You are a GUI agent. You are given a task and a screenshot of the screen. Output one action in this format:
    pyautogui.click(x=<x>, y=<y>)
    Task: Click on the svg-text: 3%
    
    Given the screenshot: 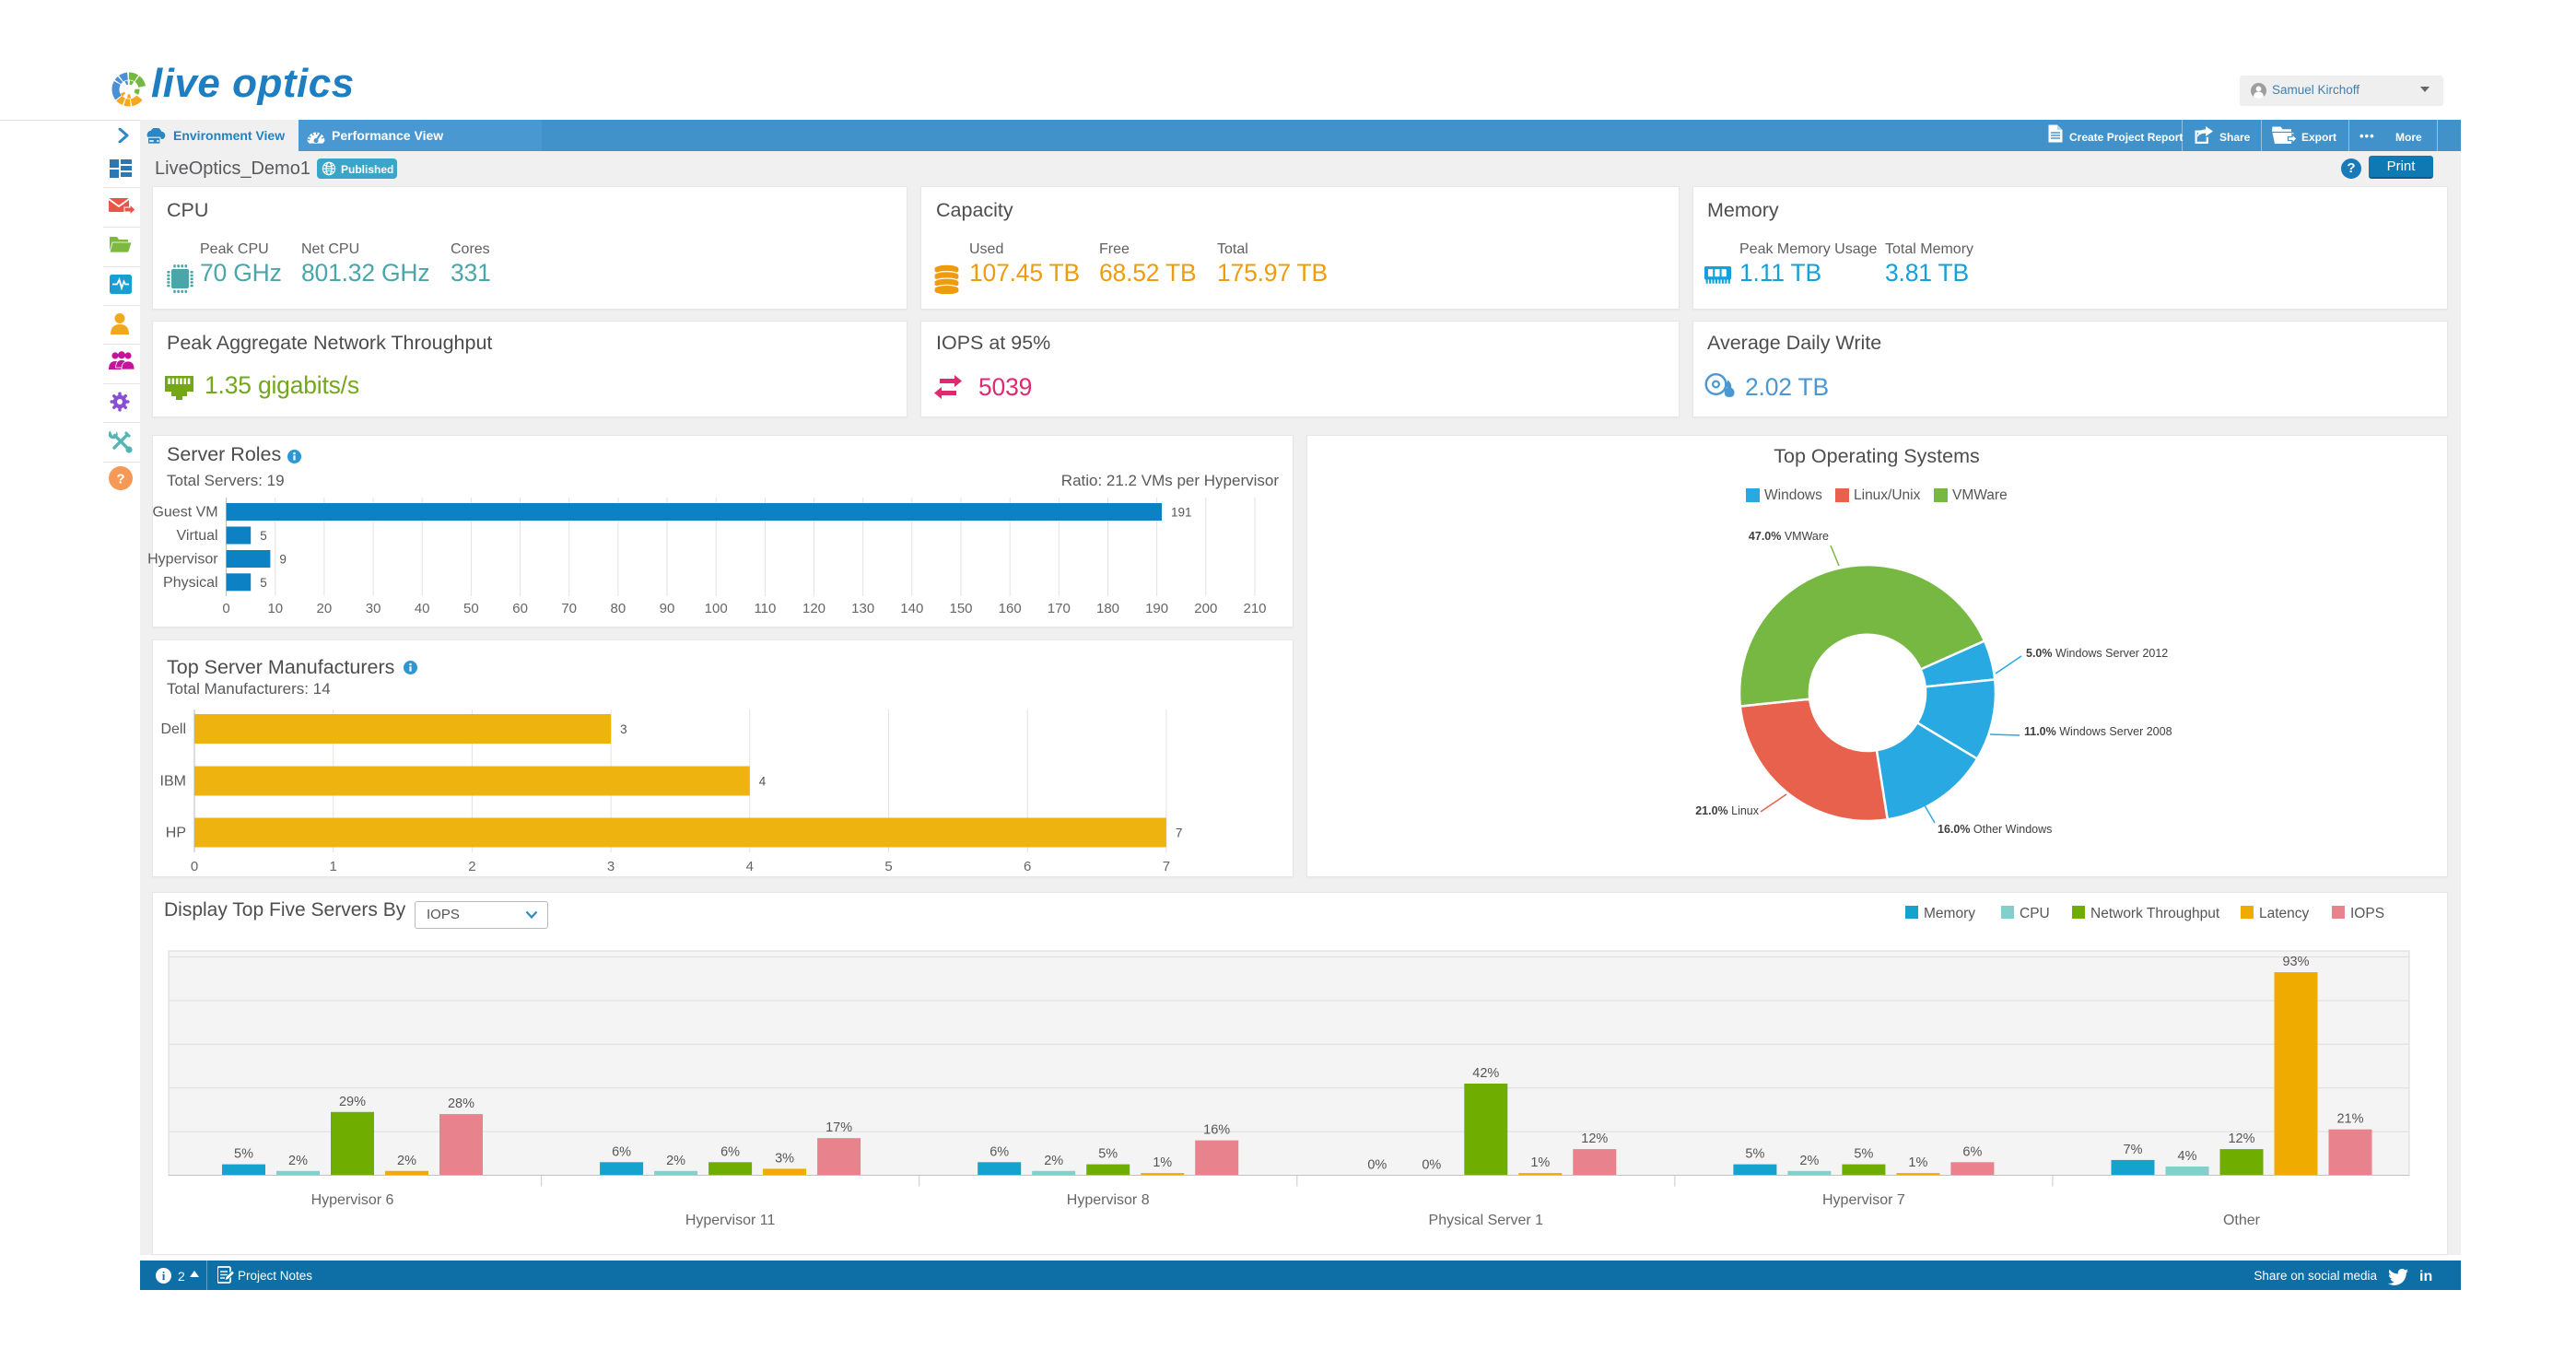 What is the action you would take?
    pyautogui.click(x=784, y=1158)
    